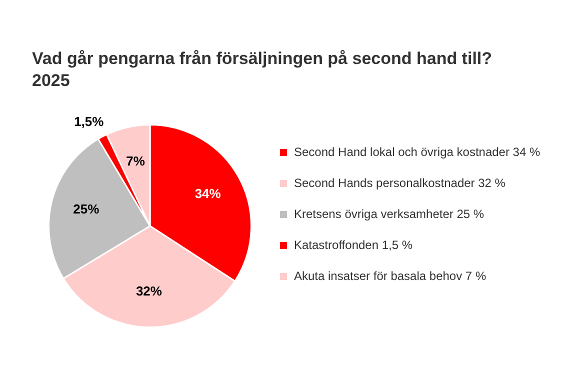 The width and height of the screenshot is (575, 383). I want to click on data-label: 32%, so click(149, 290).